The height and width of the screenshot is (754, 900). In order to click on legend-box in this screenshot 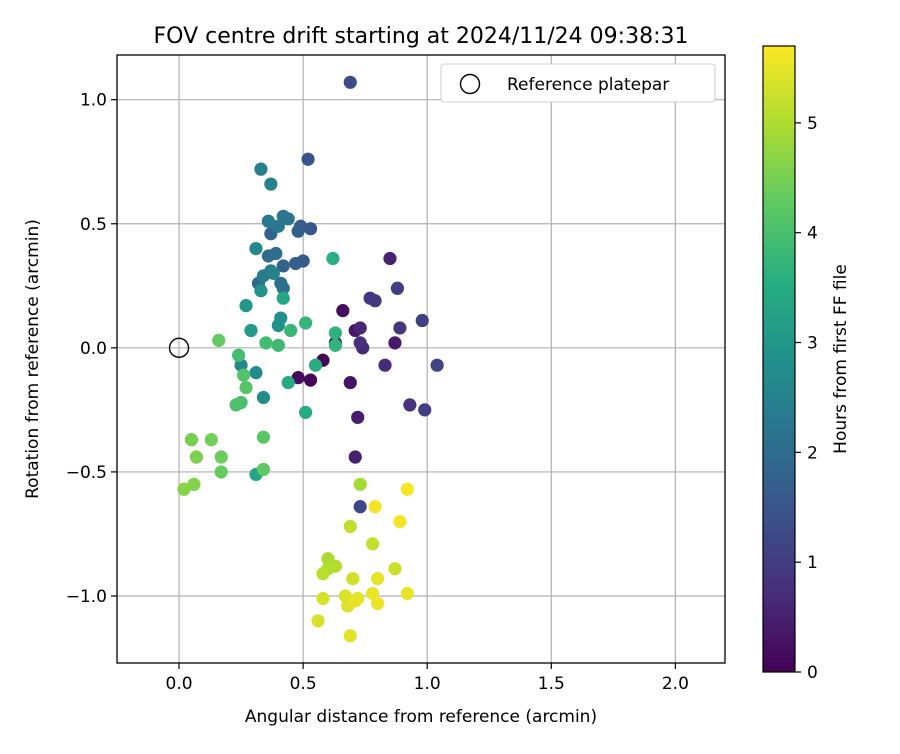, I will do `click(578, 83)`.